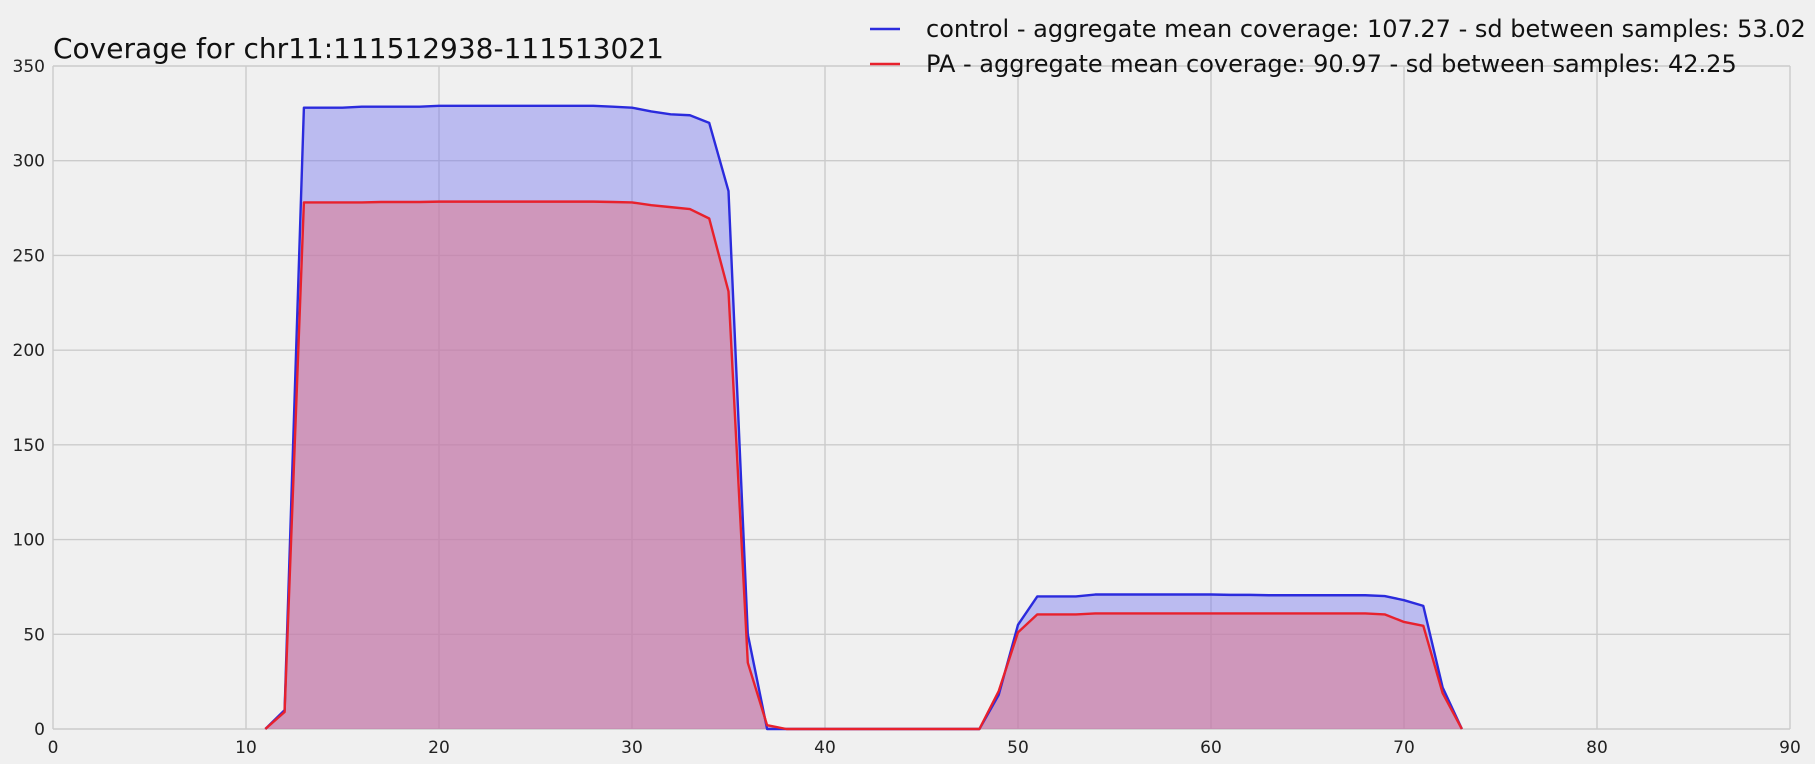 Image resolution: width=1815 pixels, height=764 pixels. I want to click on y-tick-label: 150, so click(29, 446).